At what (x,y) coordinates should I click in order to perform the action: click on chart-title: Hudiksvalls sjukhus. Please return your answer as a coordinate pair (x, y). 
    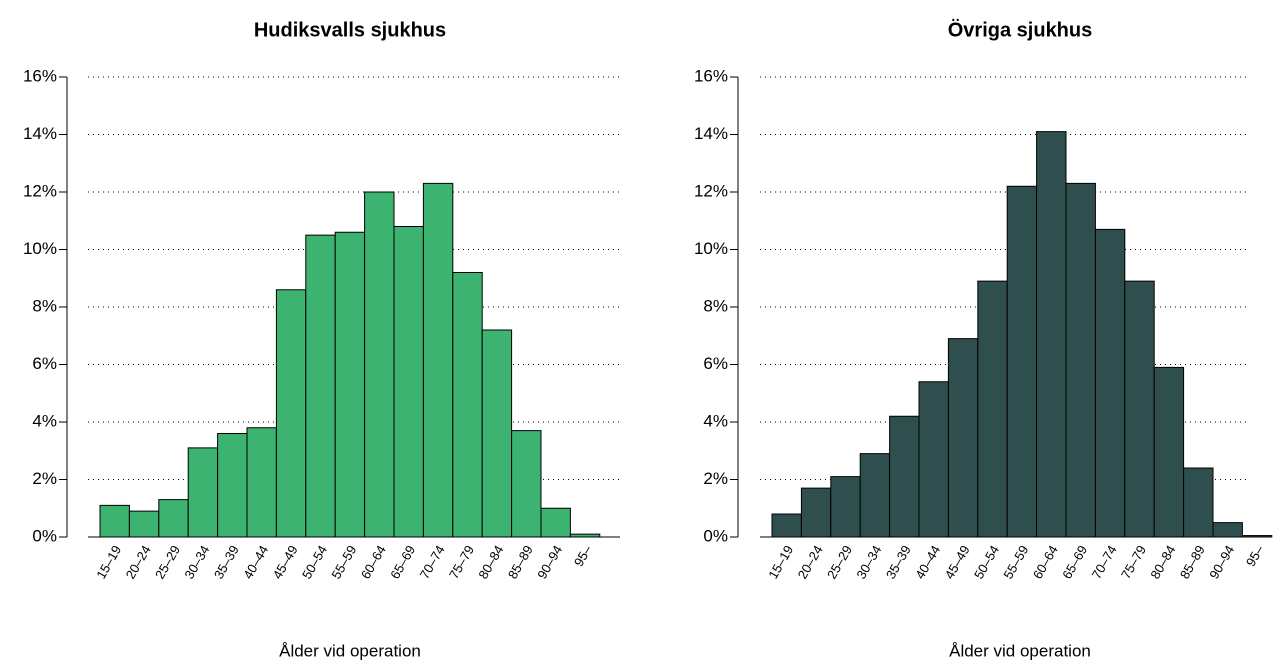
    Looking at the image, I should click on (350, 30).